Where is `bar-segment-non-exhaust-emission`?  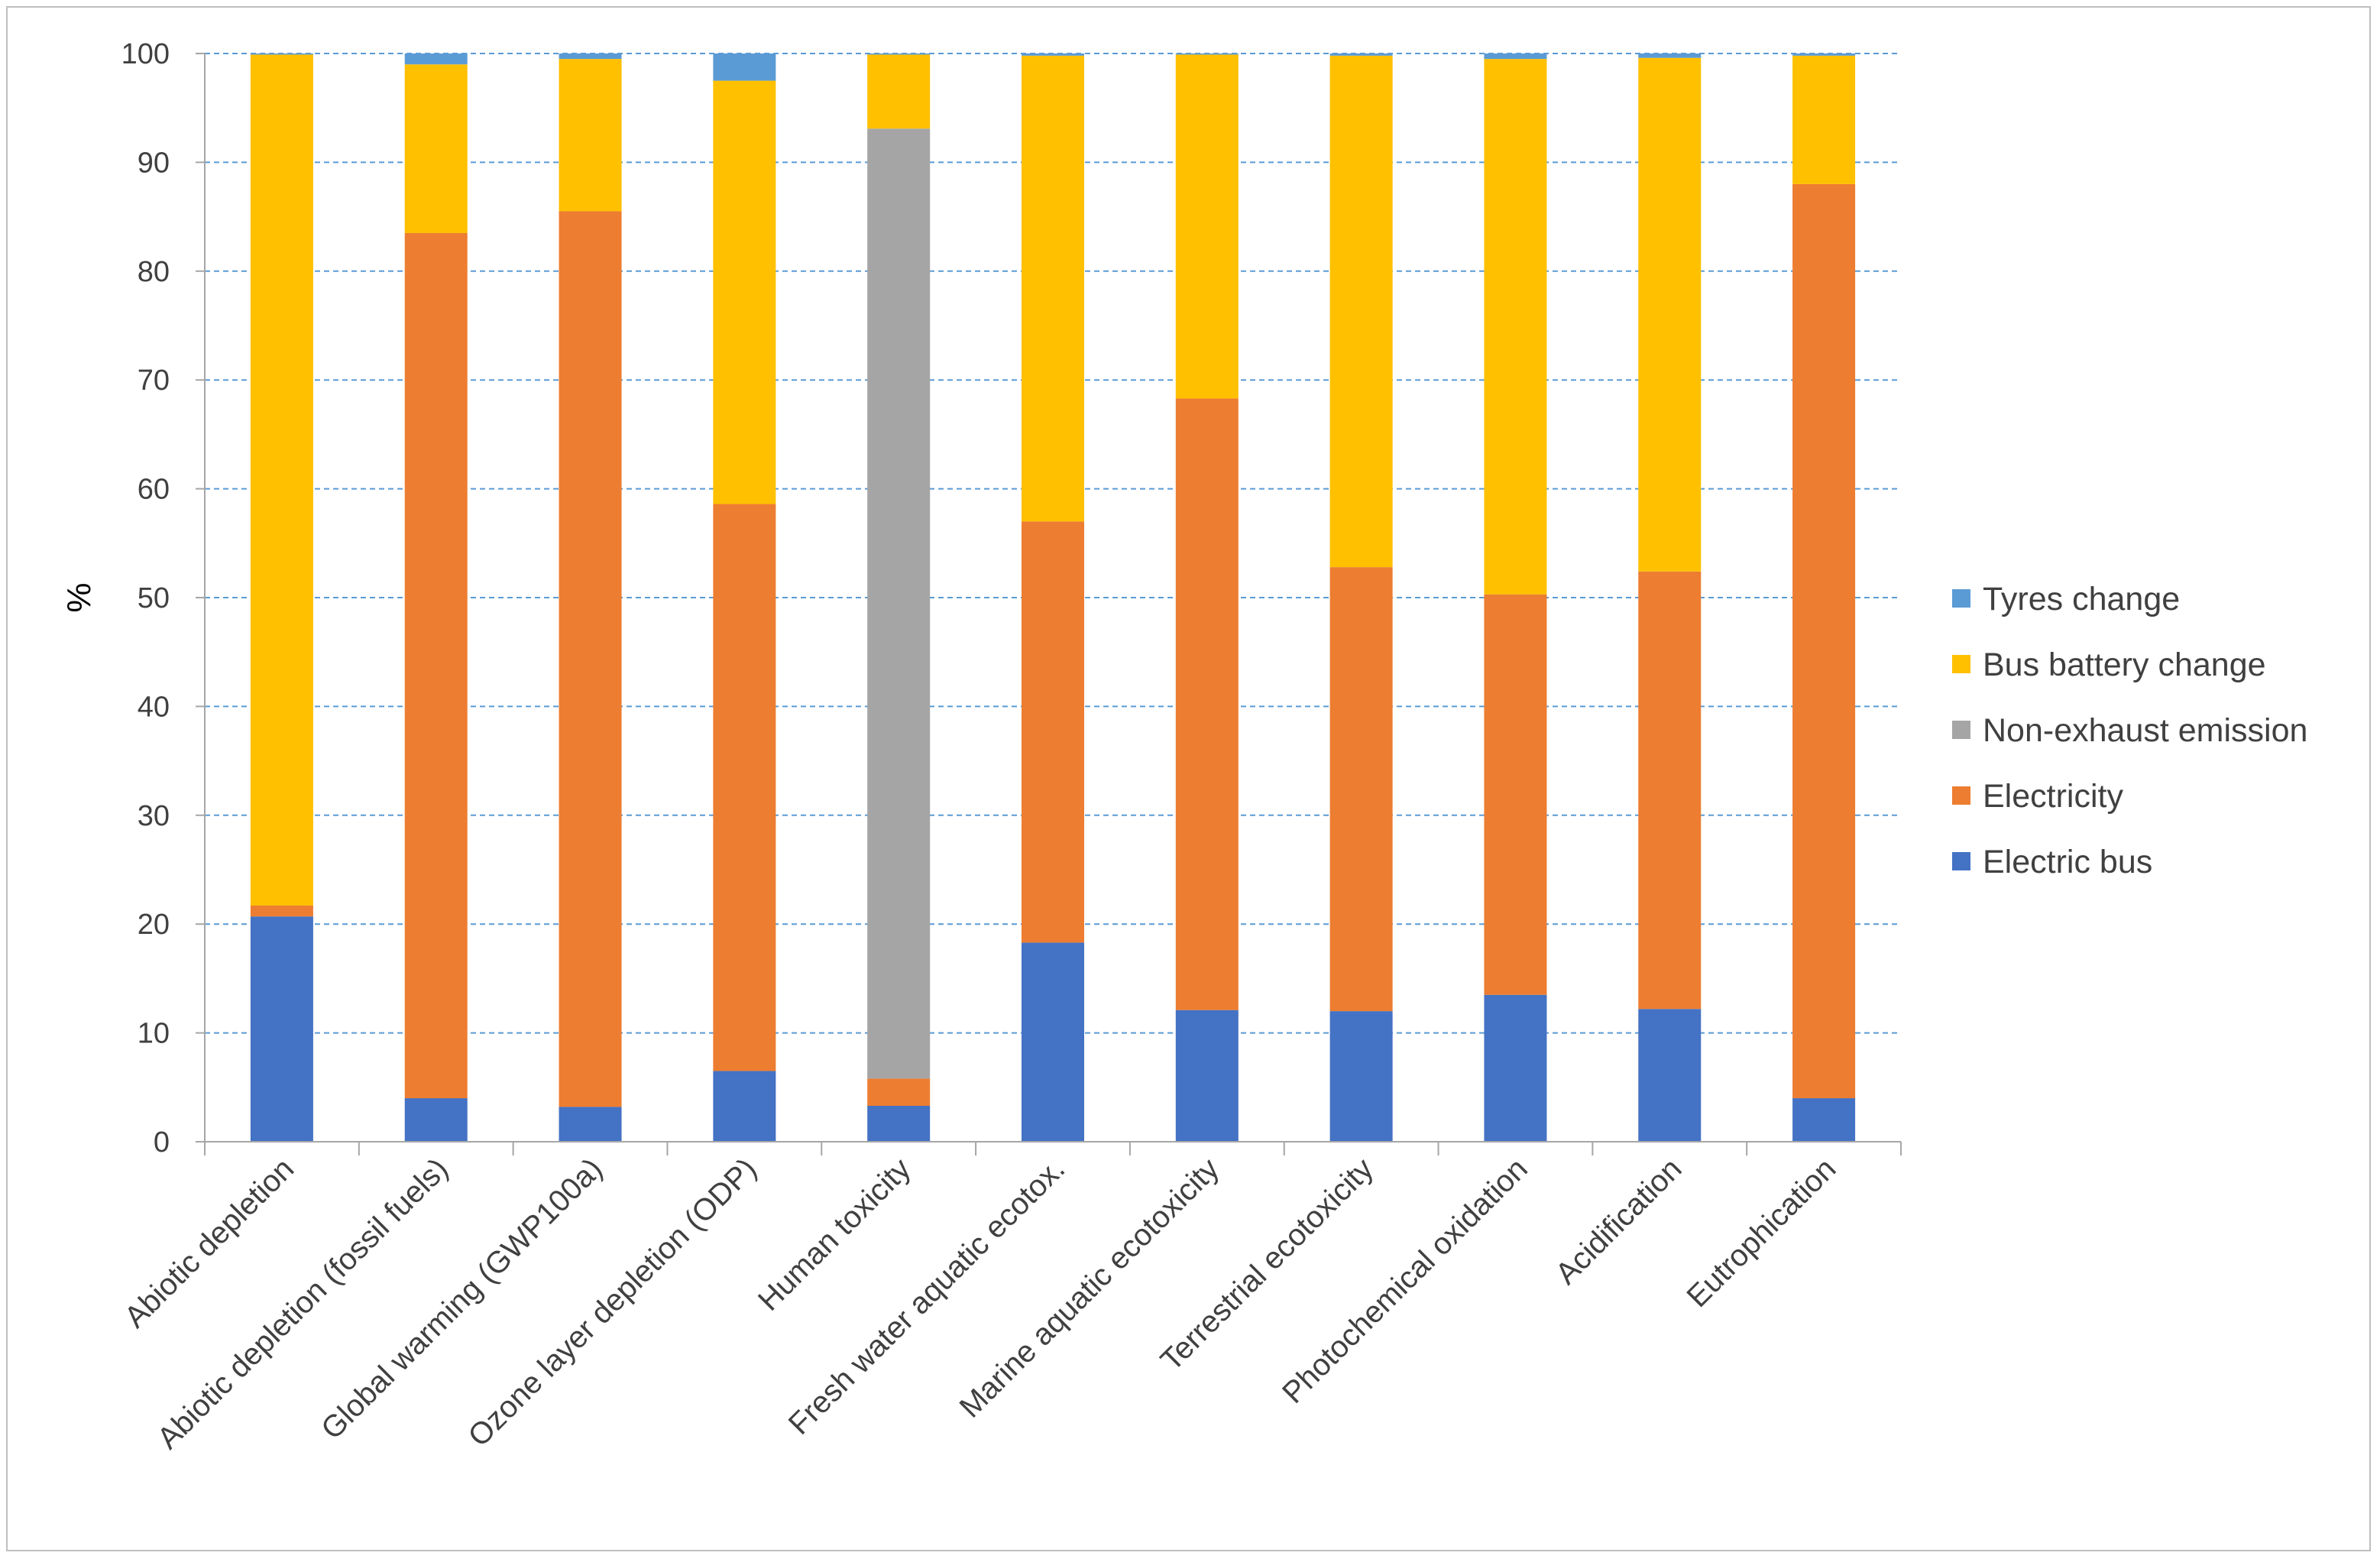
bar-segment-non-exhaust-emission is located at coordinates (899, 603).